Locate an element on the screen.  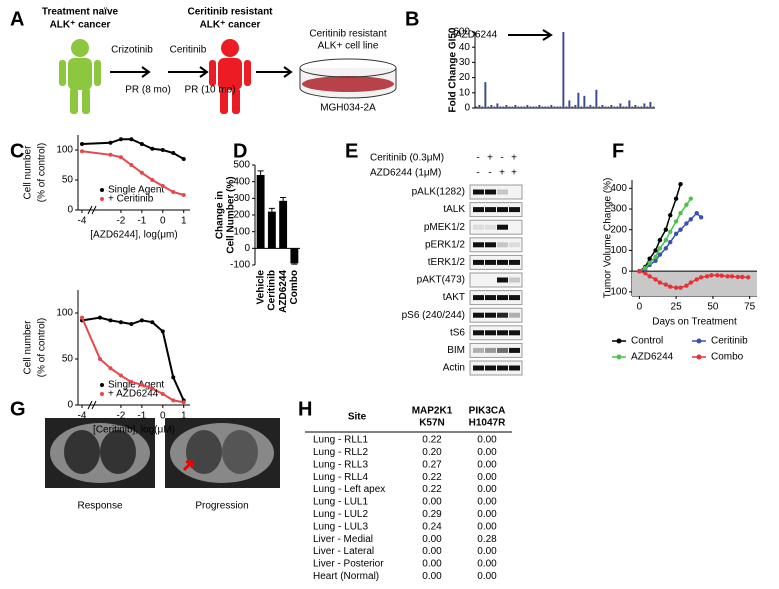
legend-label: Control is located at coordinates (647, 341).